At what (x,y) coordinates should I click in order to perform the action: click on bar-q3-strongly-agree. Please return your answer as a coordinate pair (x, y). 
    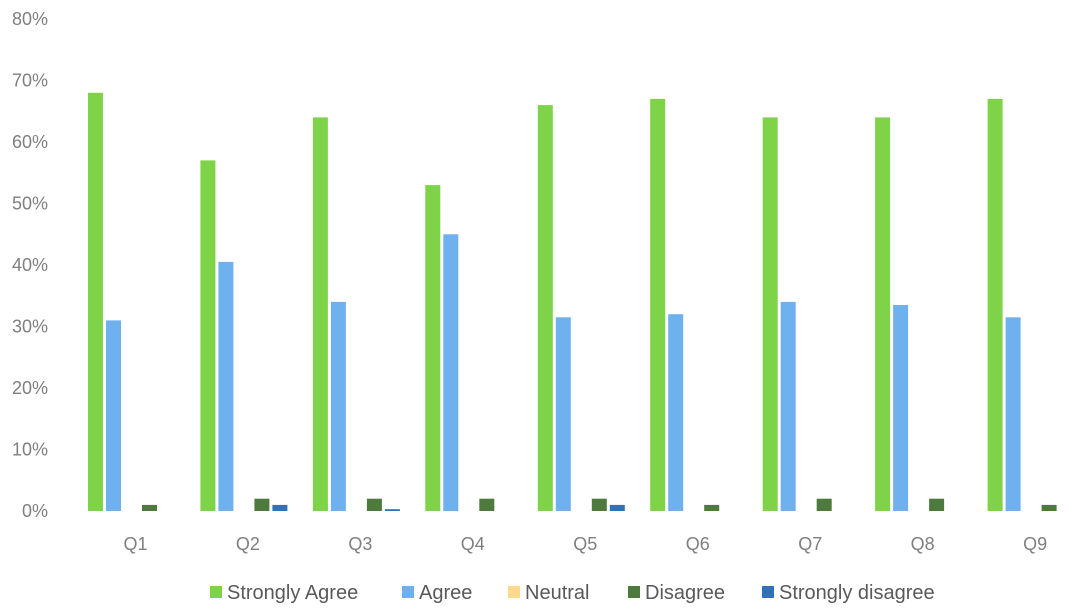
    Looking at the image, I should click on (320, 314).